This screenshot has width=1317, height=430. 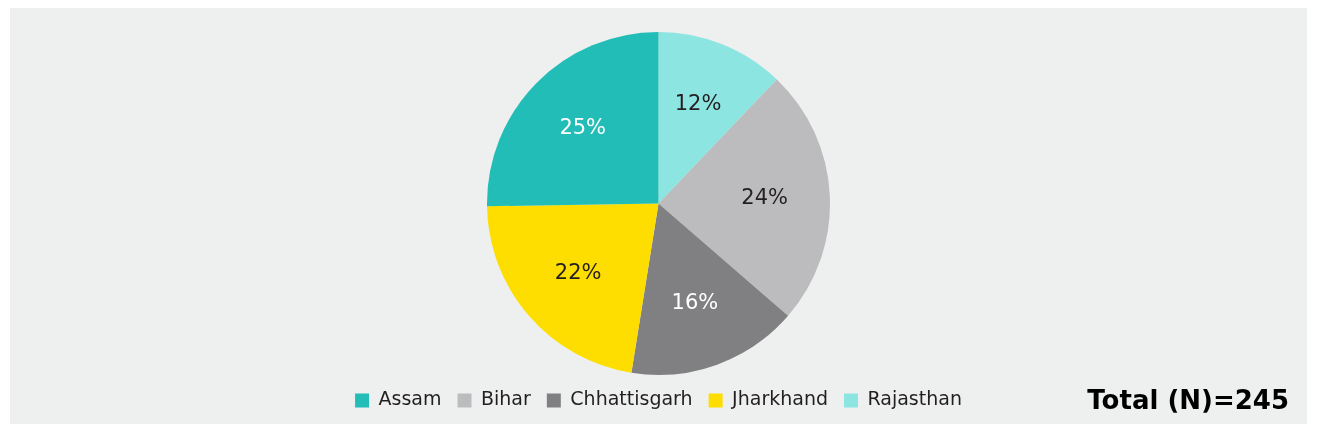 What do you see at coordinates (631, 398) in the screenshot?
I see `legend-label: Chhattisgarh` at bounding box center [631, 398].